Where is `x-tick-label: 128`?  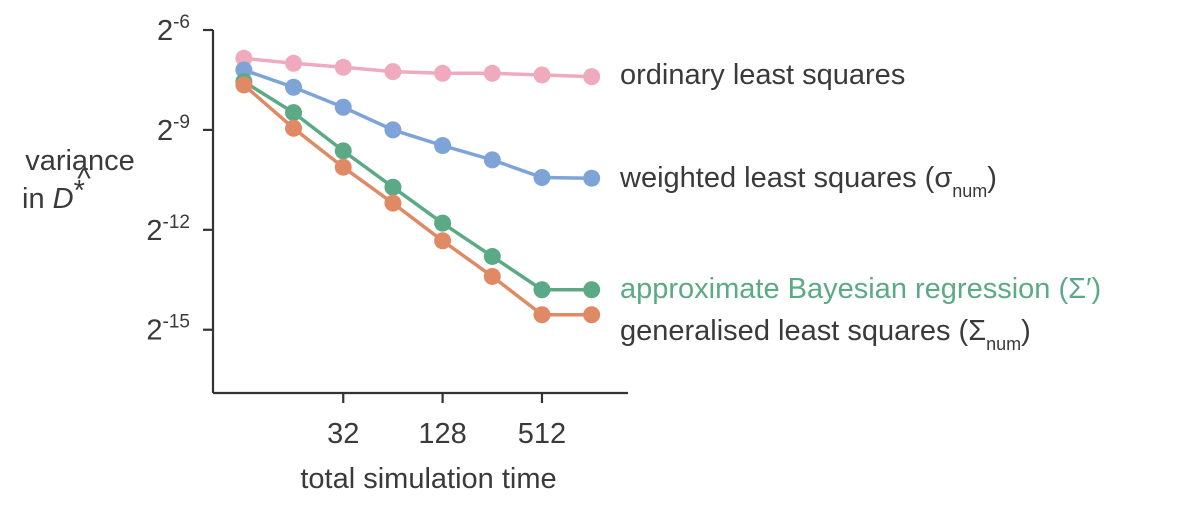
x-tick-label: 128 is located at coordinates (442, 434).